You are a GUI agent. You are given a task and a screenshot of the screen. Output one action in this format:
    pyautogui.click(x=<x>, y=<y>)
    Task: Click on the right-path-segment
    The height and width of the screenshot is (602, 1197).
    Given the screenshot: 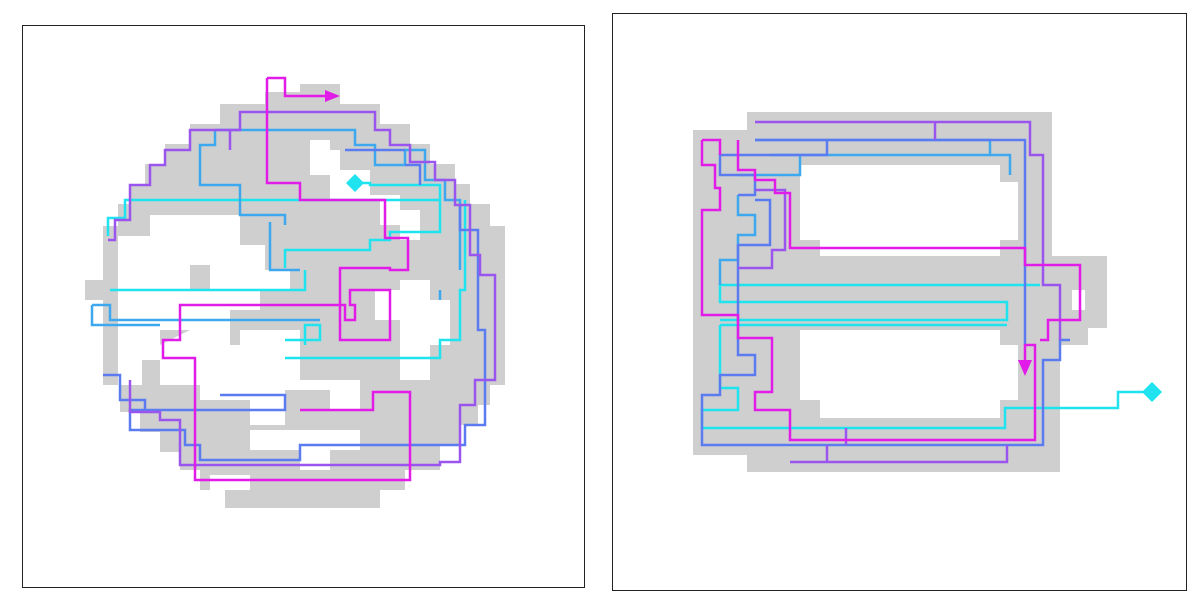 What is the action you would take?
    pyautogui.click(x=865, y=211)
    